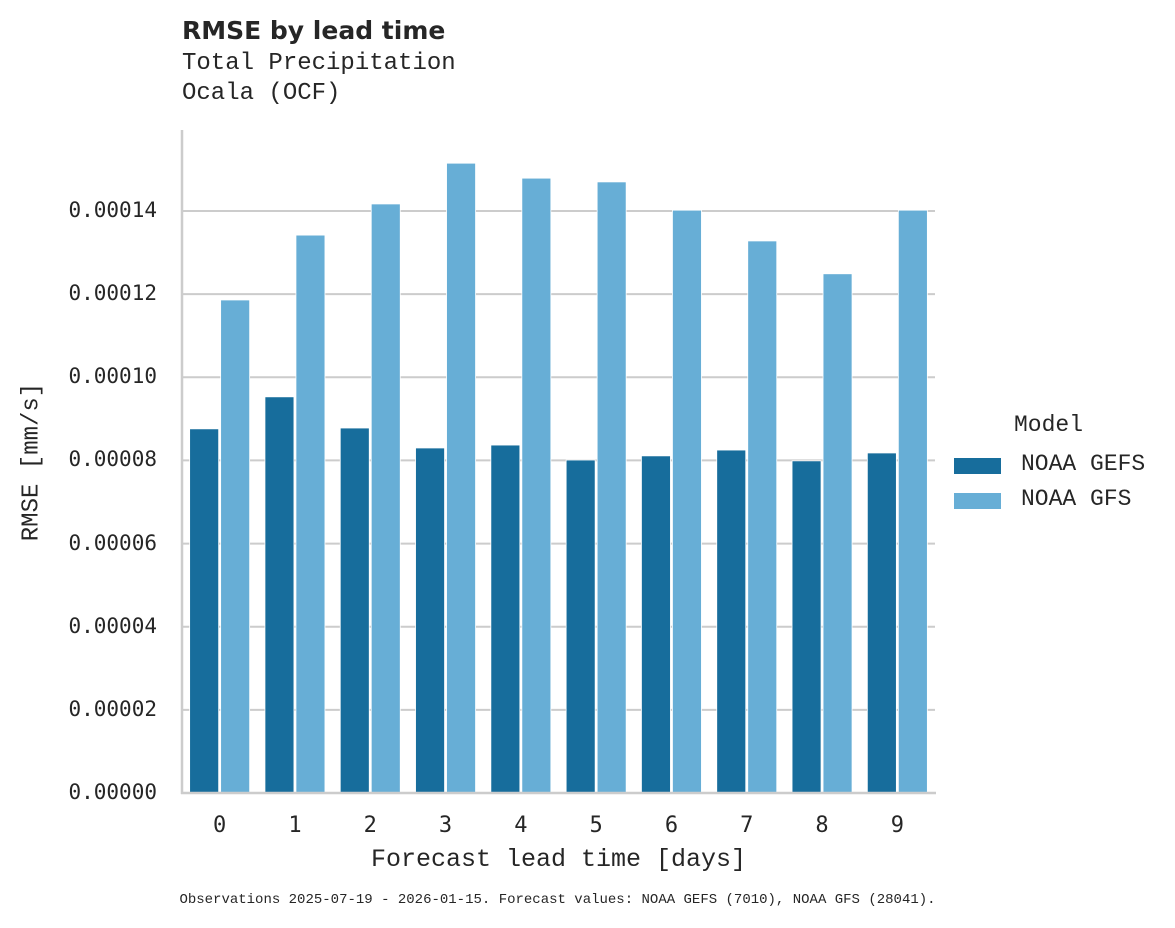  I want to click on legend-label-gefs: NOAA GEFS, so click(1083, 464).